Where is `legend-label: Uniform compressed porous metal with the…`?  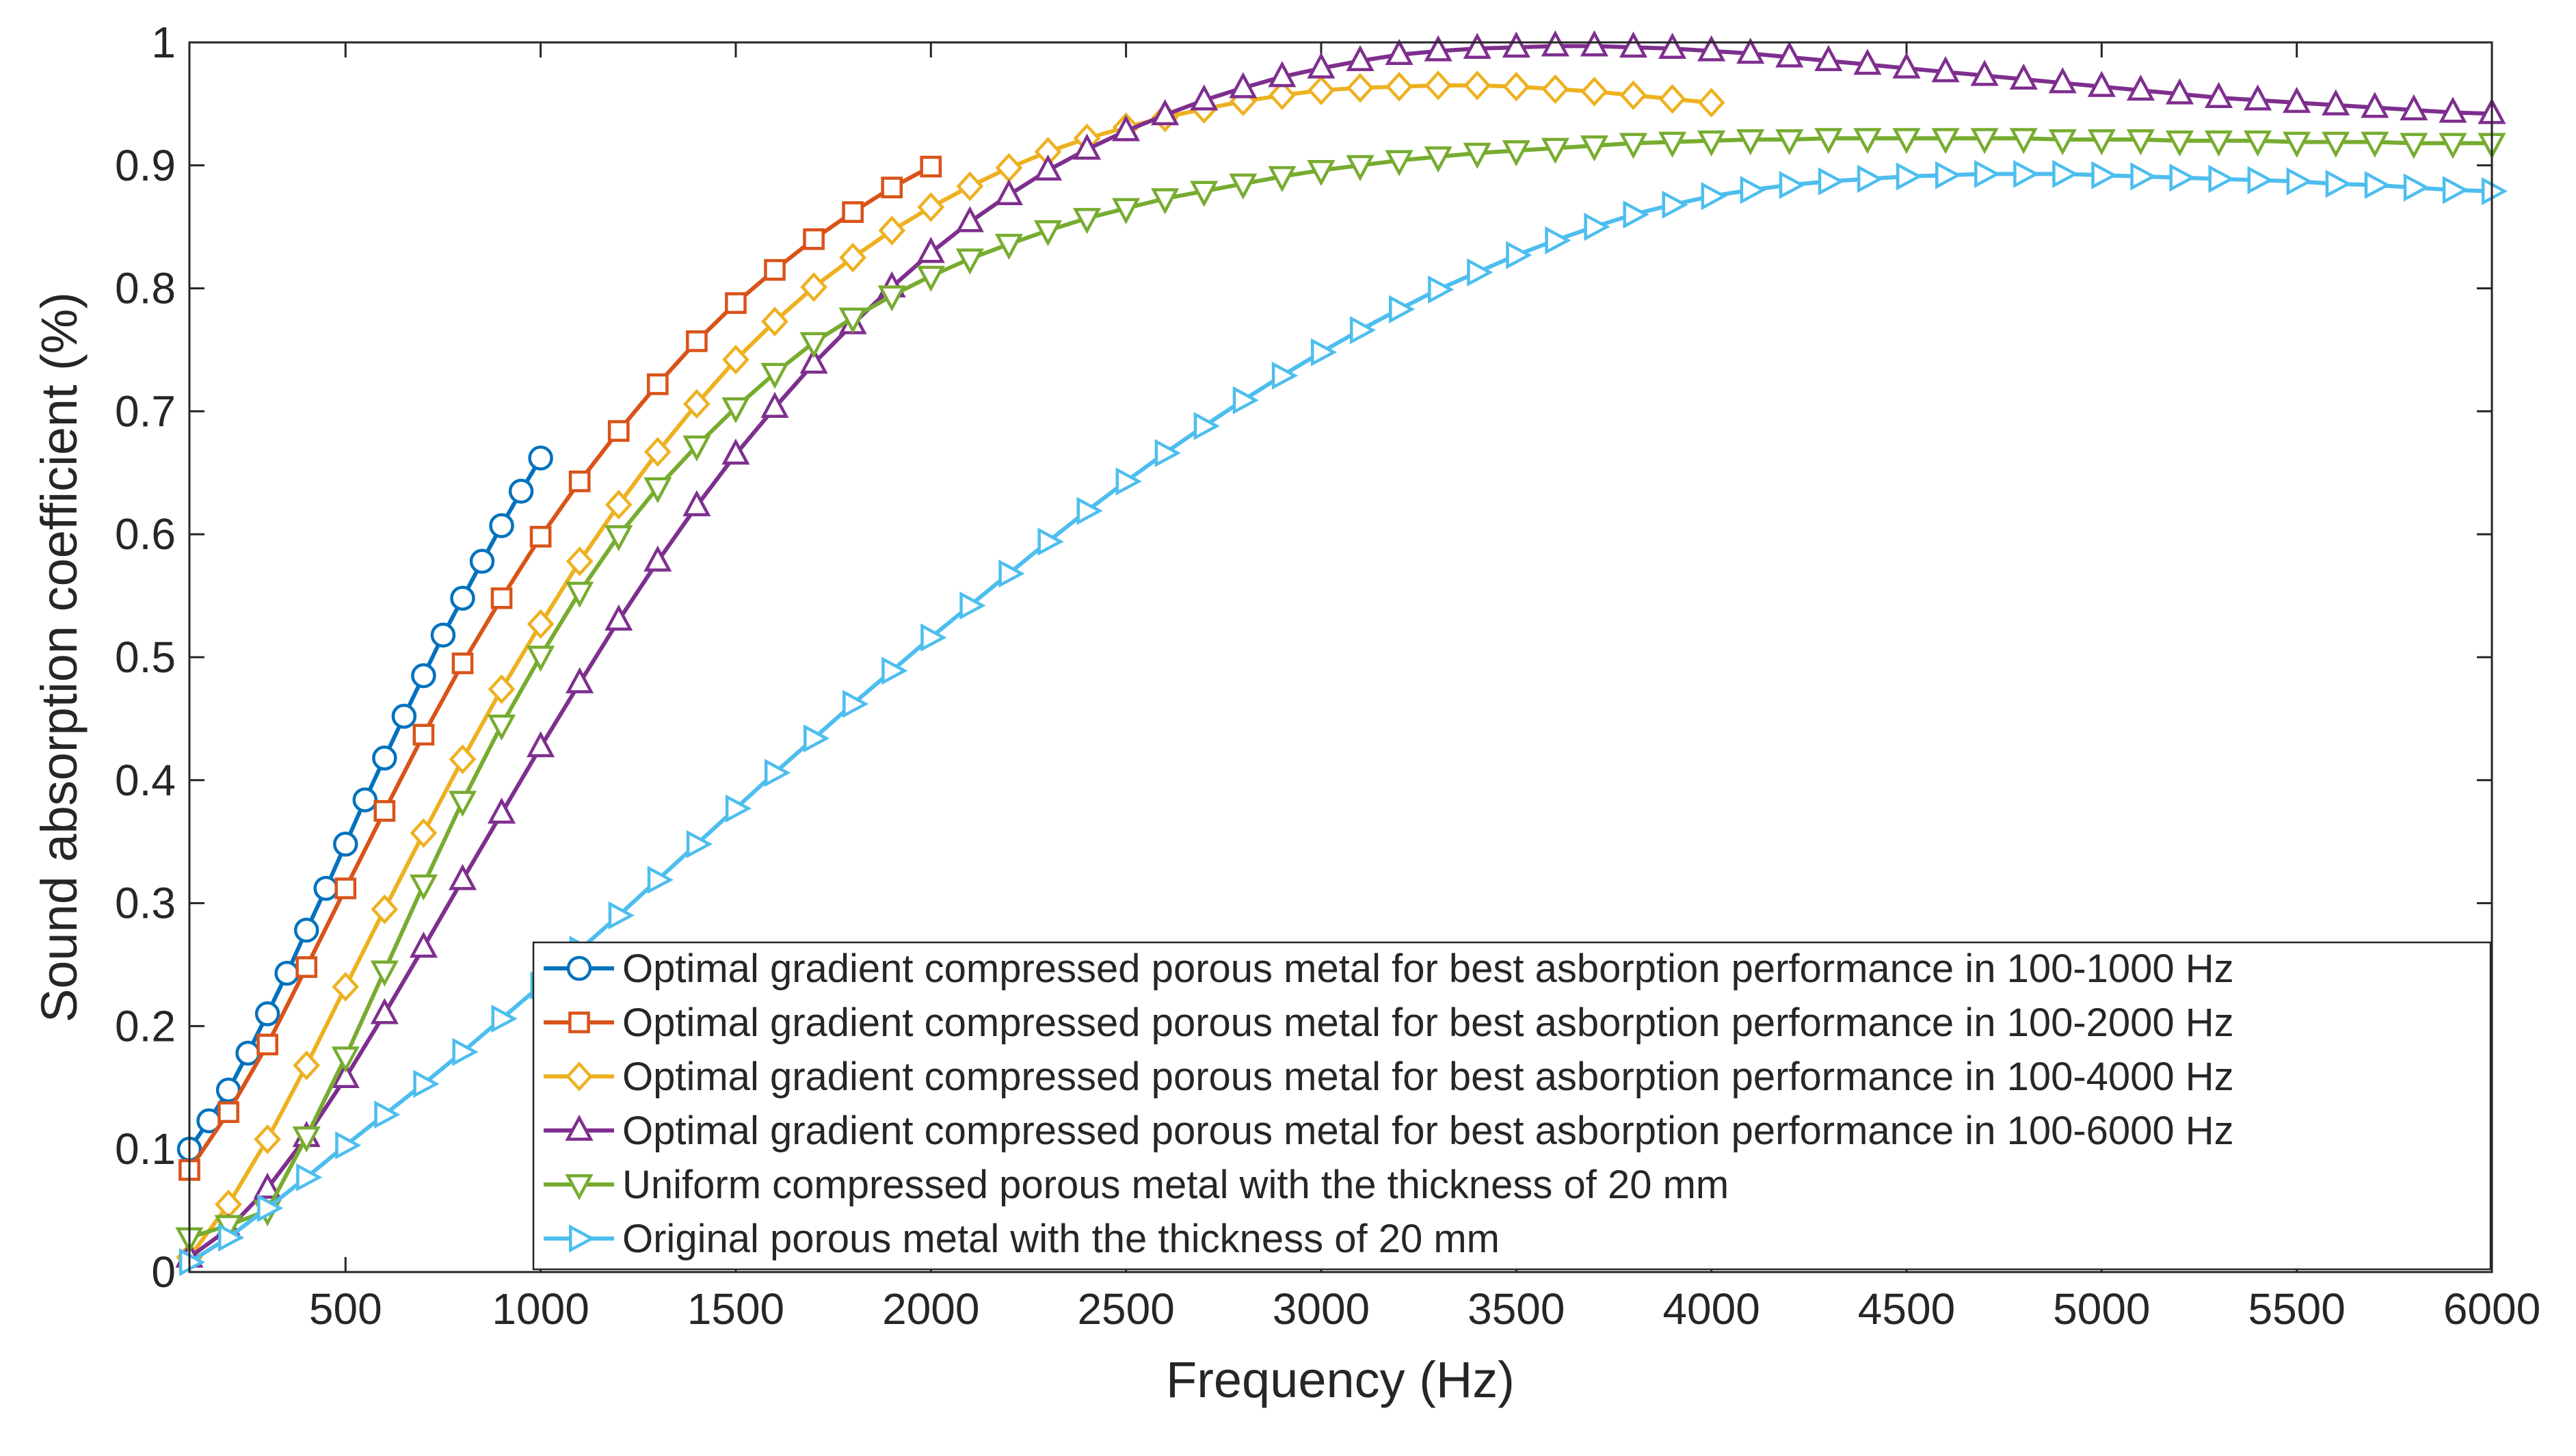 legend-label: Uniform compressed porous metal with the… is located at coordinates (1175, 1185).